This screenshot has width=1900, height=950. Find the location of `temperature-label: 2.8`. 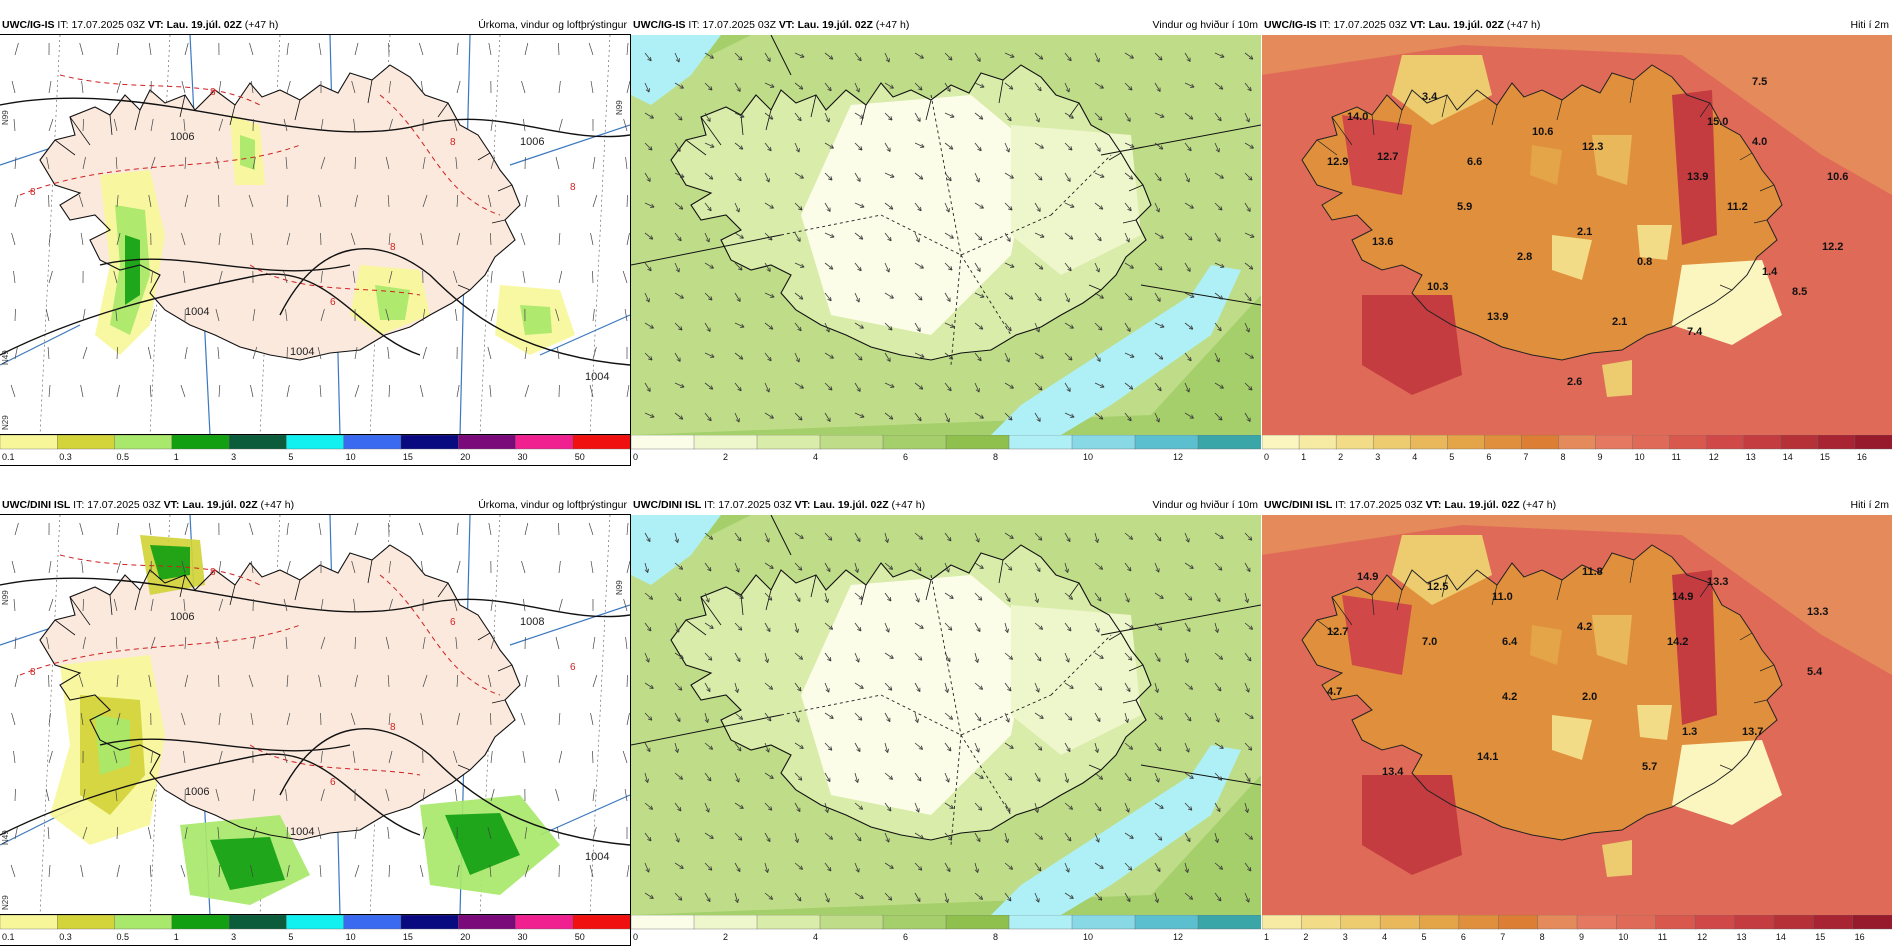

temperature-label: 2.8 is located at coordinates (1524, 257).